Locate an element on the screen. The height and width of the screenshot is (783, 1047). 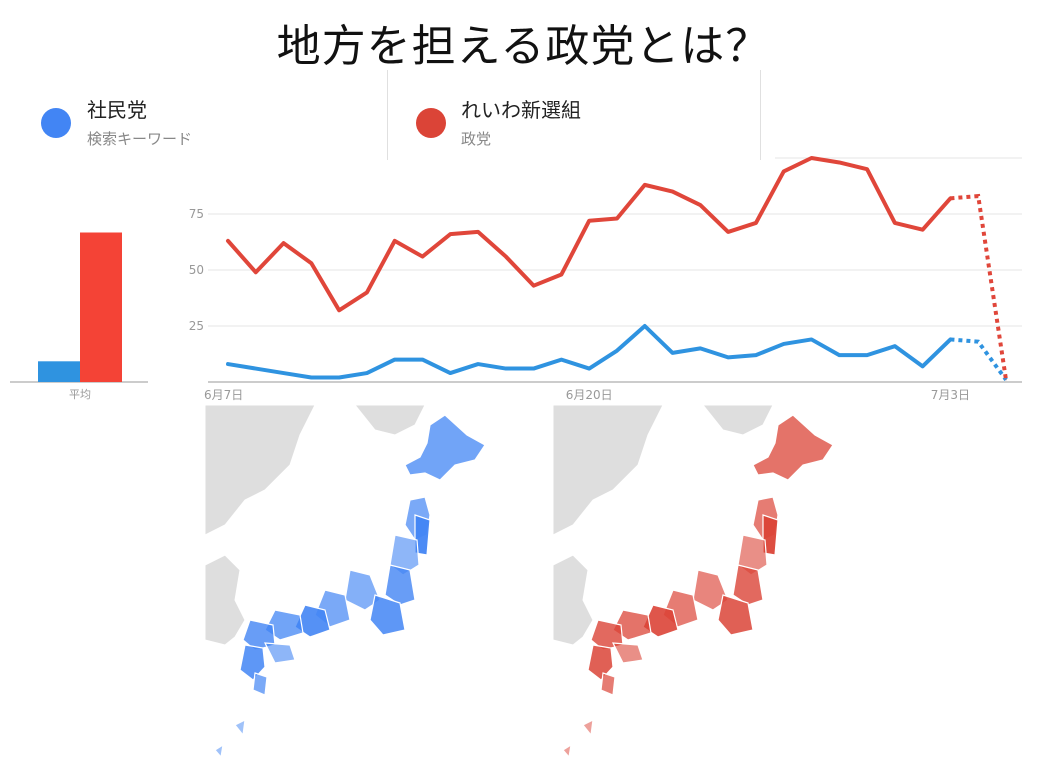
x-tick-label: 6月7日 is located at coordinates (223, 395).